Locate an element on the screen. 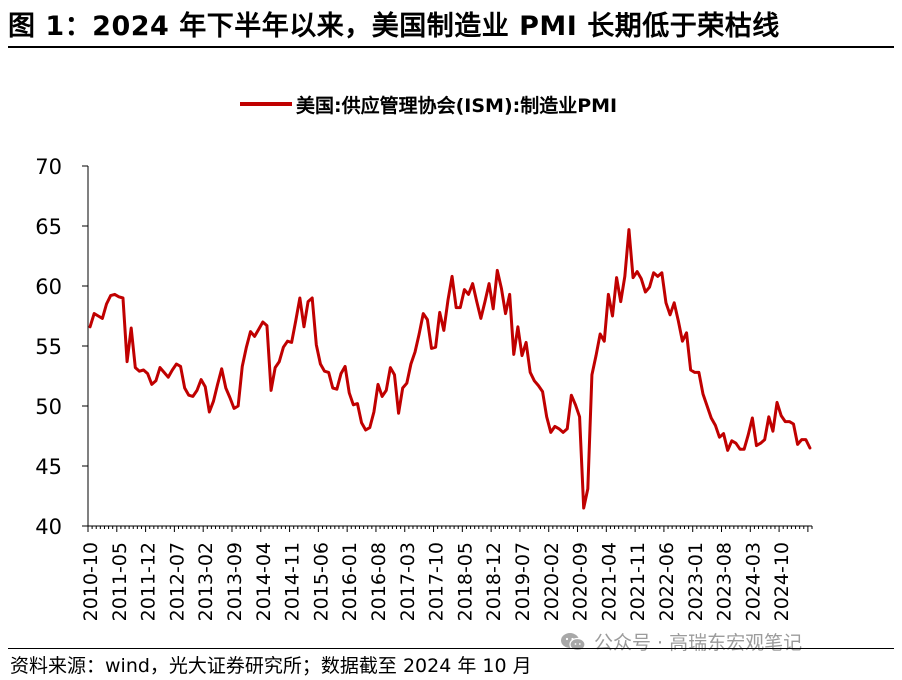  source-rule is located at coordinates (451, 648).